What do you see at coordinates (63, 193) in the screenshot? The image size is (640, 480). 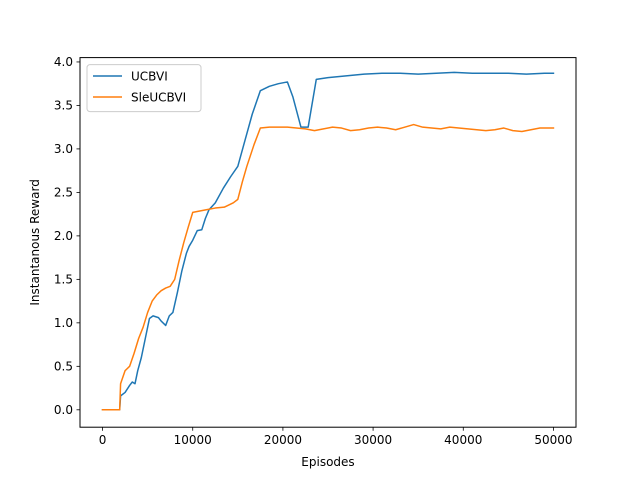 I see `y-tick-label: 2.5` at bounding box center [63, 193].